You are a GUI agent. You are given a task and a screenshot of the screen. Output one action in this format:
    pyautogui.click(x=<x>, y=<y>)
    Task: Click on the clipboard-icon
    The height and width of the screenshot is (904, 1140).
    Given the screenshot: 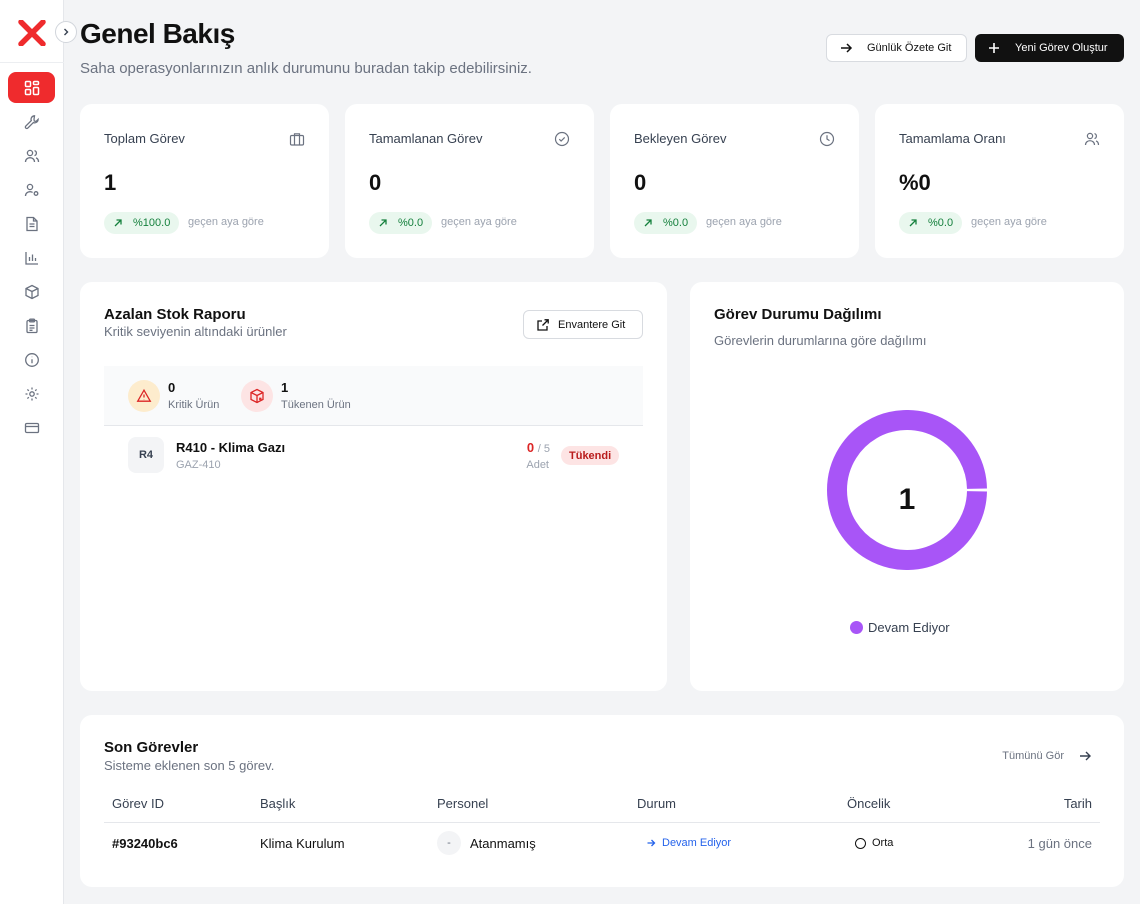 What is the action you would take?
    pyautogui.click(x=31, y=325)
    